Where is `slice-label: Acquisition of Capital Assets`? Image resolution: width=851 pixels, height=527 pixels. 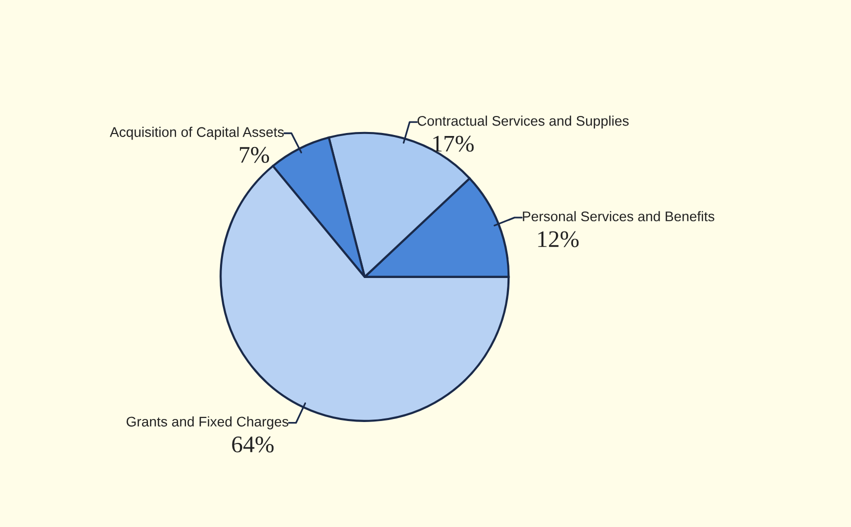 slice-label: Acquisition of Capital Assets is located at coordinates (197, 133).